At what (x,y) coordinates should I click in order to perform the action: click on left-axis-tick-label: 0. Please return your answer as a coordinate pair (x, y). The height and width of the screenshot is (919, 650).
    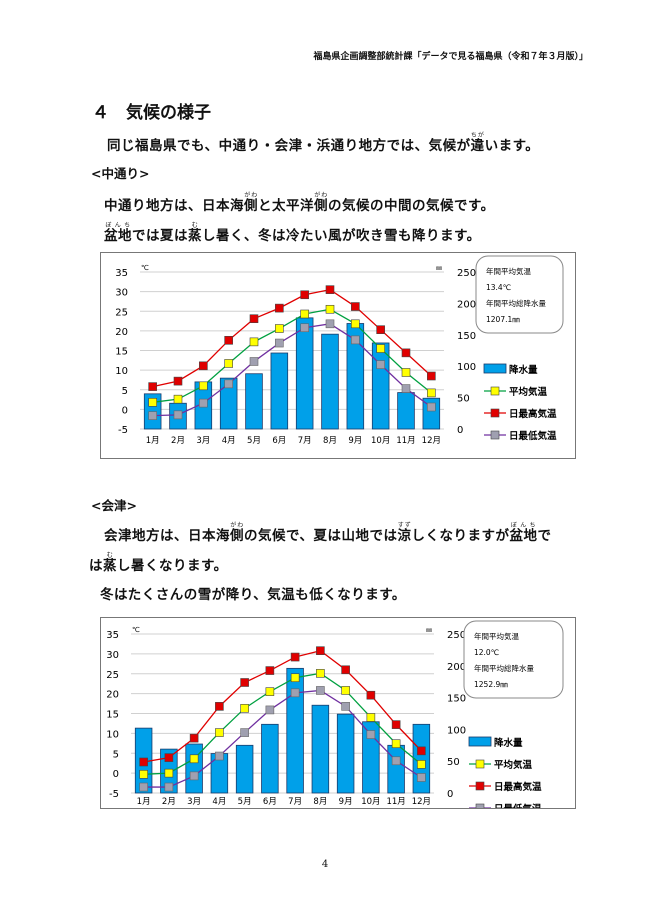
    Looking at the image, I should click on (125, 410).